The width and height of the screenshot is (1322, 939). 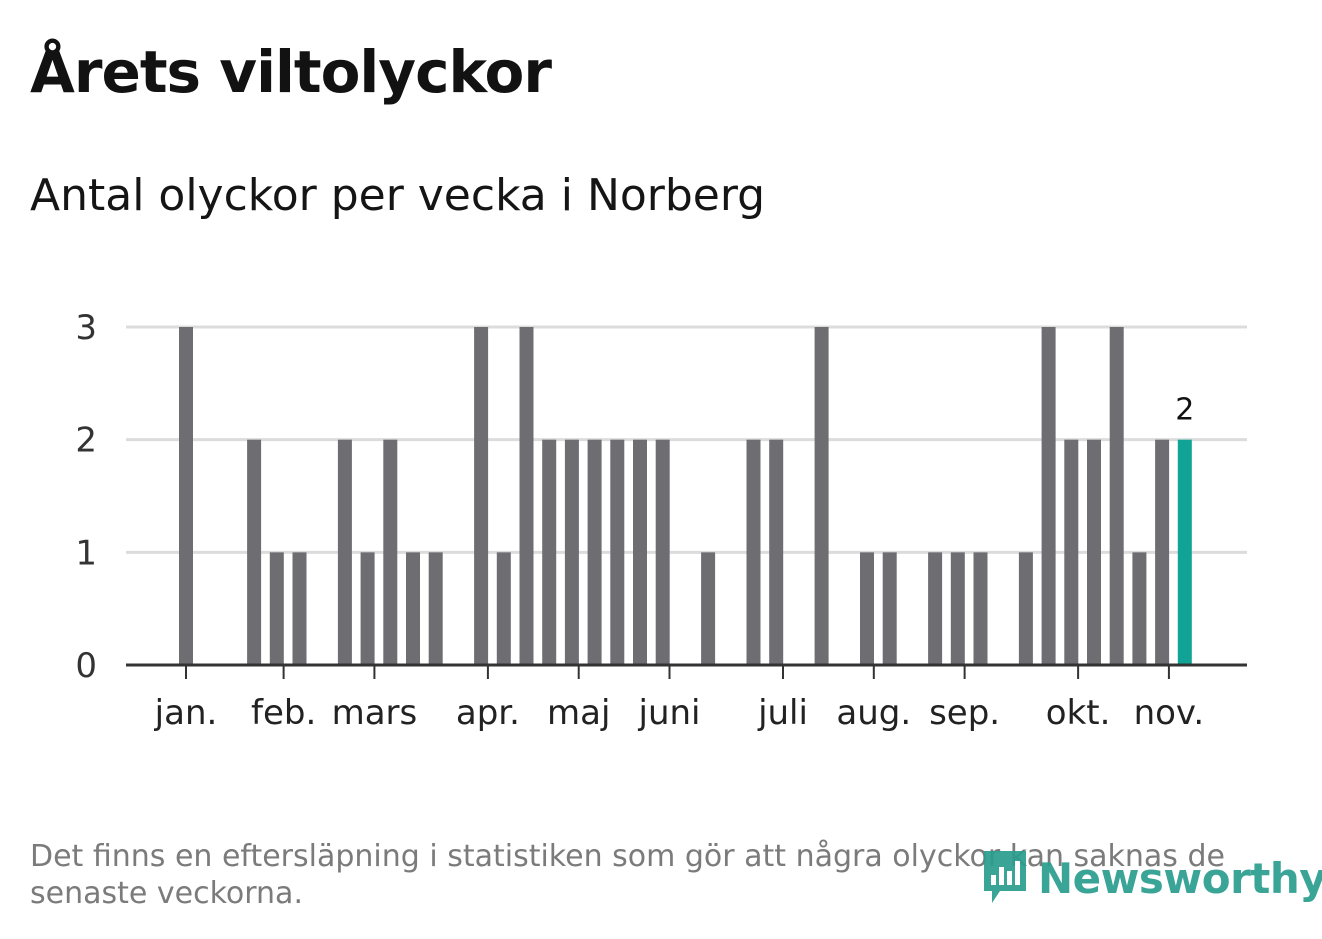 I want to click on x-tick-label: jan., so click(x=186, y=713).